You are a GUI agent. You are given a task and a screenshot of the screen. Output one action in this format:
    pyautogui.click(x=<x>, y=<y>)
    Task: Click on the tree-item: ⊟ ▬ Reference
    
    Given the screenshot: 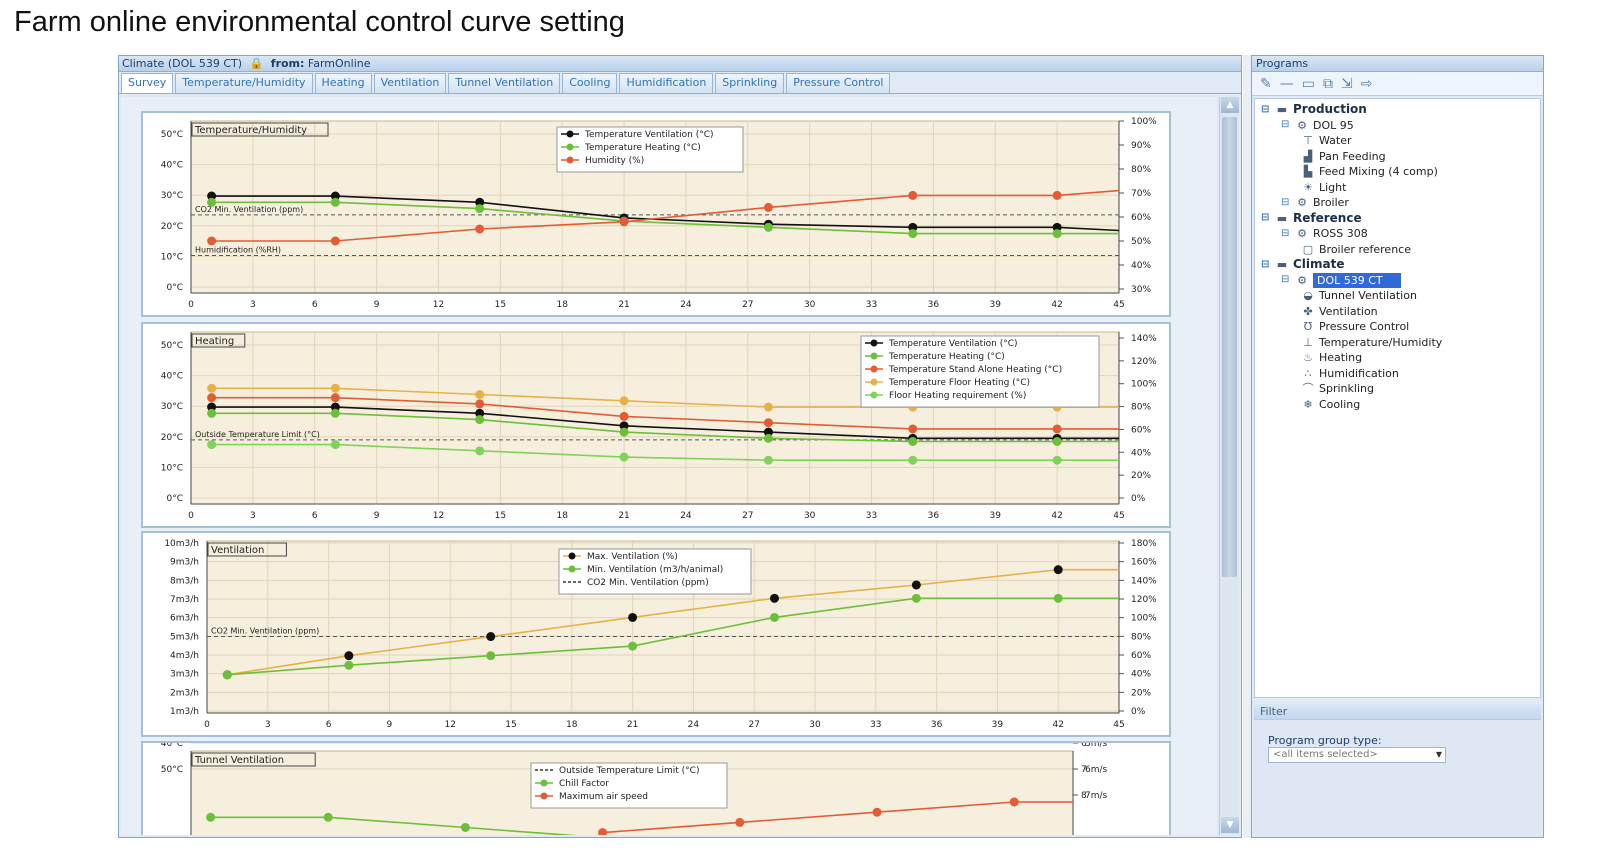 What is the action you would take?
    pyautogui.click(x=1311, y=218)
    